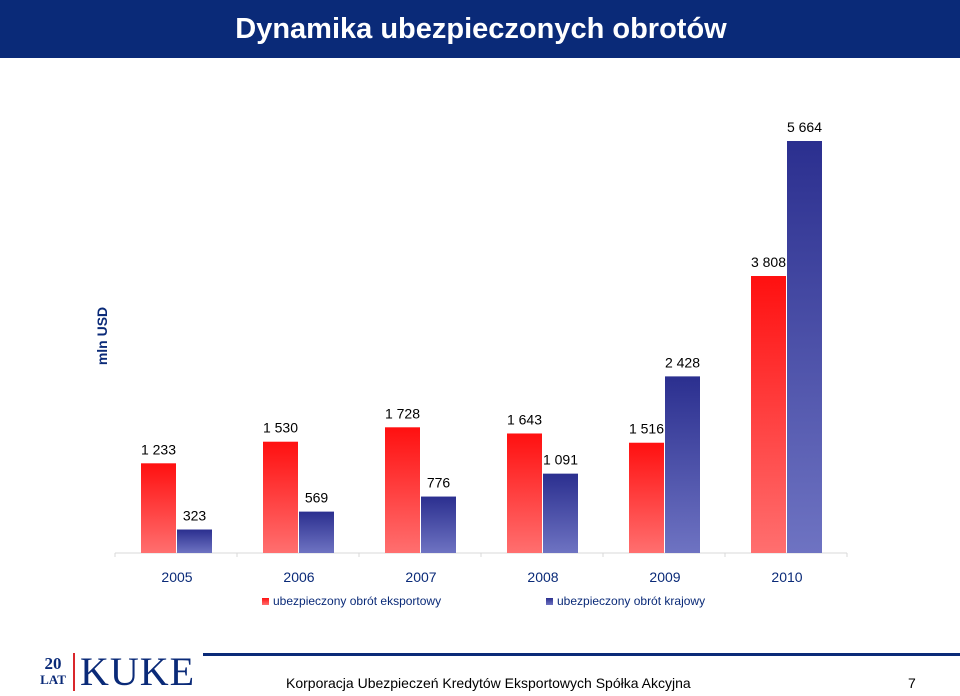 The width and height of the screenshot is (960, 696). I want to click on title-bar: Dynamika ubezpieczonych obrotów, so click(480, 29).